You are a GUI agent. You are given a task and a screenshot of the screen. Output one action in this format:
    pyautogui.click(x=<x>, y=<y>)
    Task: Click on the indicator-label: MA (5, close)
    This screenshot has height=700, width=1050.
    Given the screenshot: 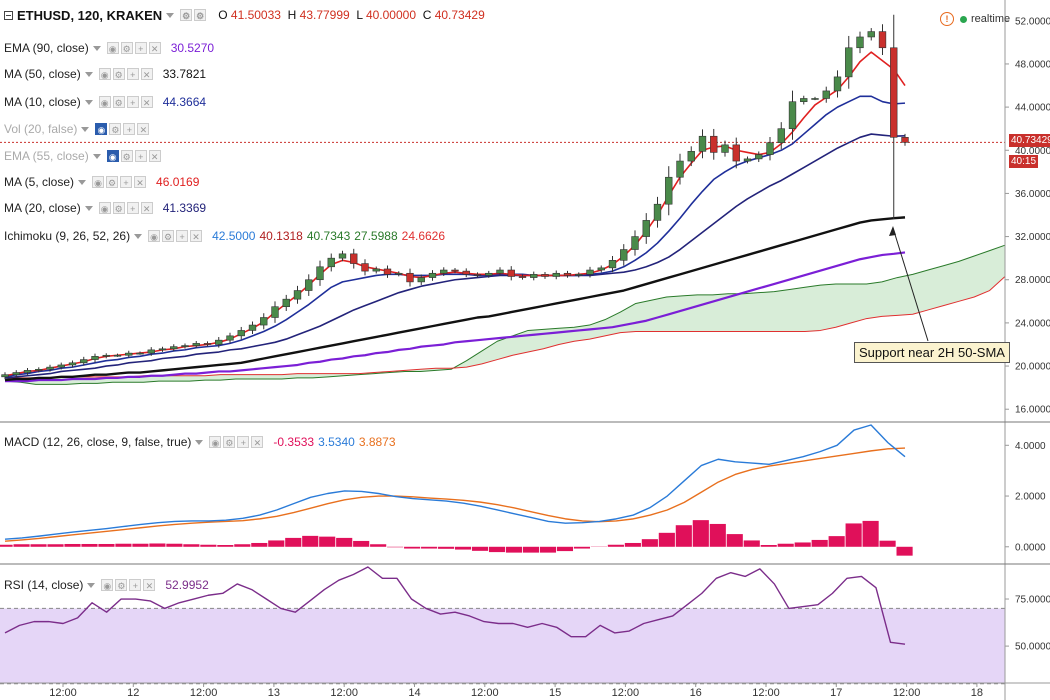 What is the action you would take?
    pyautogui.click(x=39, y=182)
    